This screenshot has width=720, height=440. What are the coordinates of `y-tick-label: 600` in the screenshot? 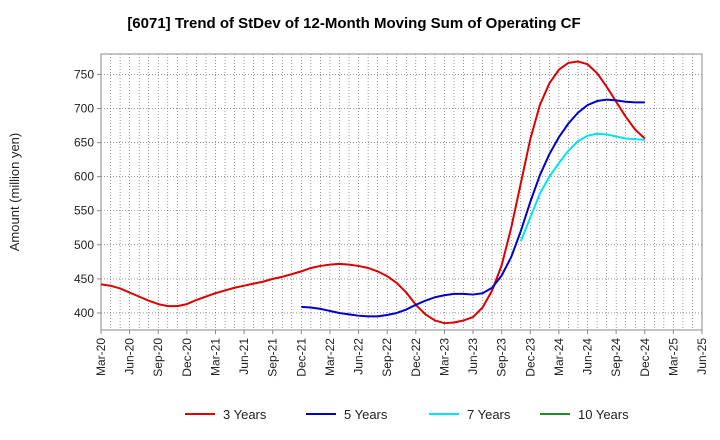 It's located at (84, 177).